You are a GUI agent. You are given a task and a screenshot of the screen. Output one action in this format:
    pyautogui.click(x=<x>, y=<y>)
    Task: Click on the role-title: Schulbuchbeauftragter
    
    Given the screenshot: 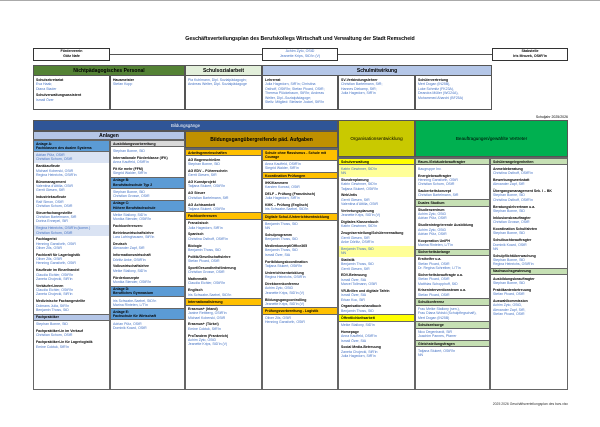 What is the action you would take?
    pyautogui.click(x=512, y=240)
    